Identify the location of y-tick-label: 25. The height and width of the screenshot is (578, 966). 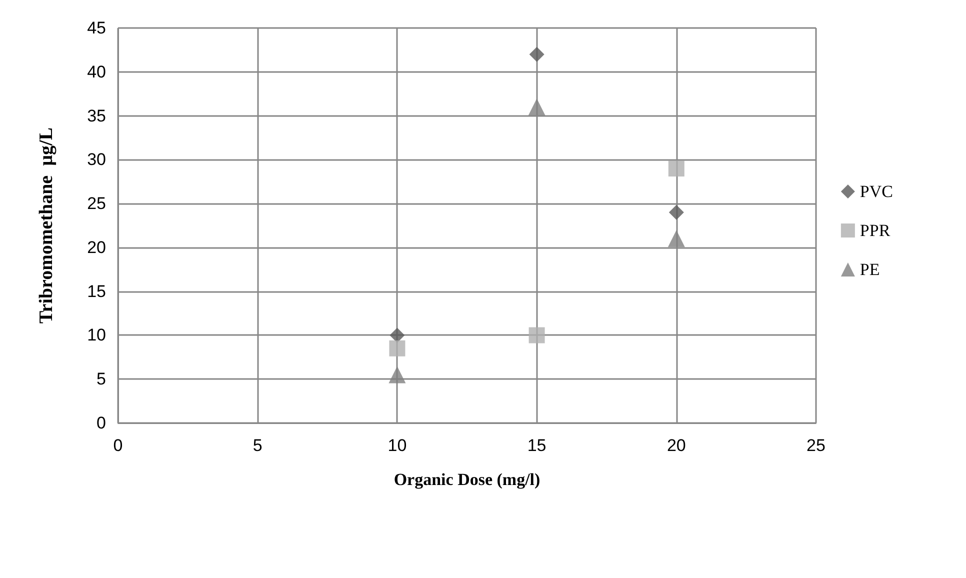
(96, 204).